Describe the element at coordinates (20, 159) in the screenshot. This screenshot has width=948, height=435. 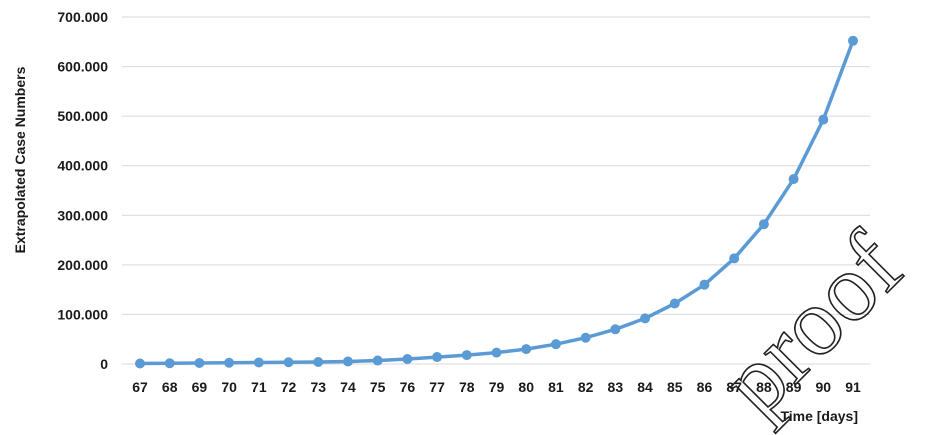
I see `y-axis-title: Extrapolated Case Numbers` at that location.